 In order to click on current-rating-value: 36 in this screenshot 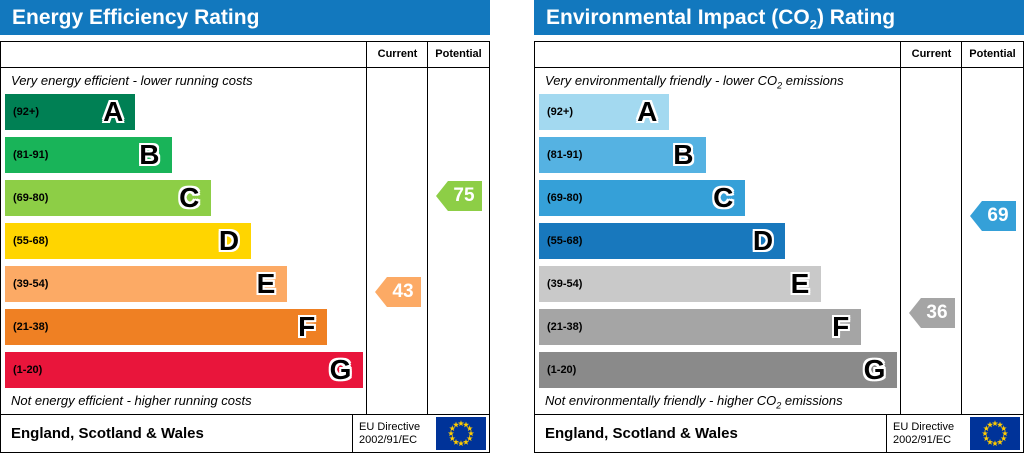, I will do `click(937, 312)`.